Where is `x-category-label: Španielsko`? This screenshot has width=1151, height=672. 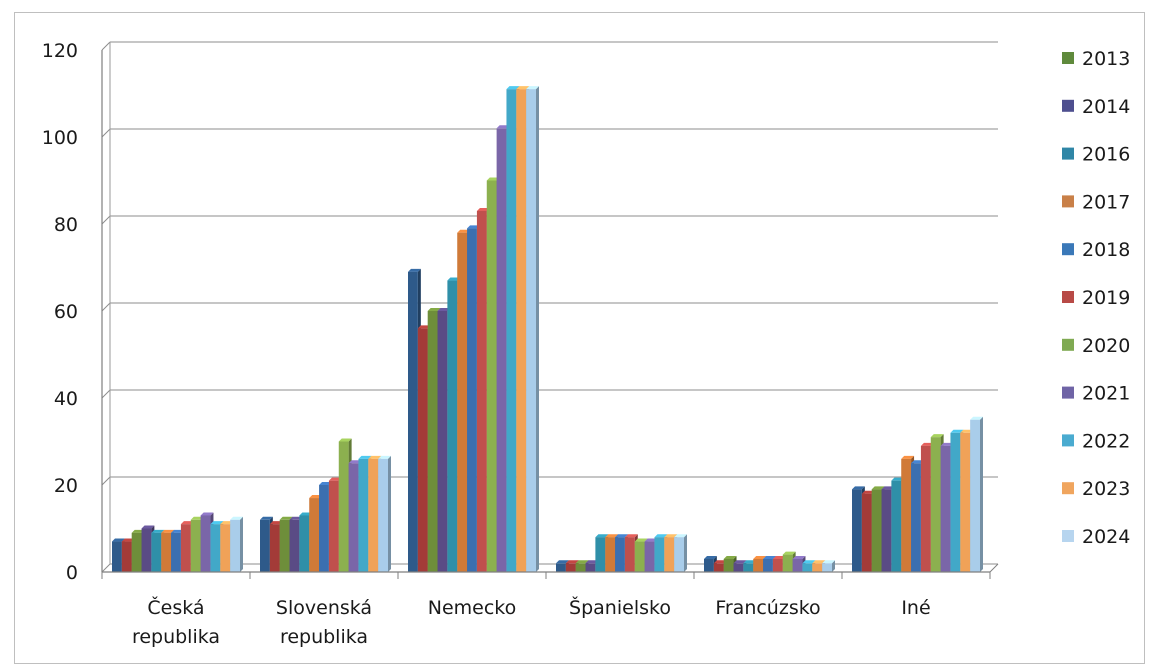 x-category-label: Španielsko is located at coordinates (620, 607).